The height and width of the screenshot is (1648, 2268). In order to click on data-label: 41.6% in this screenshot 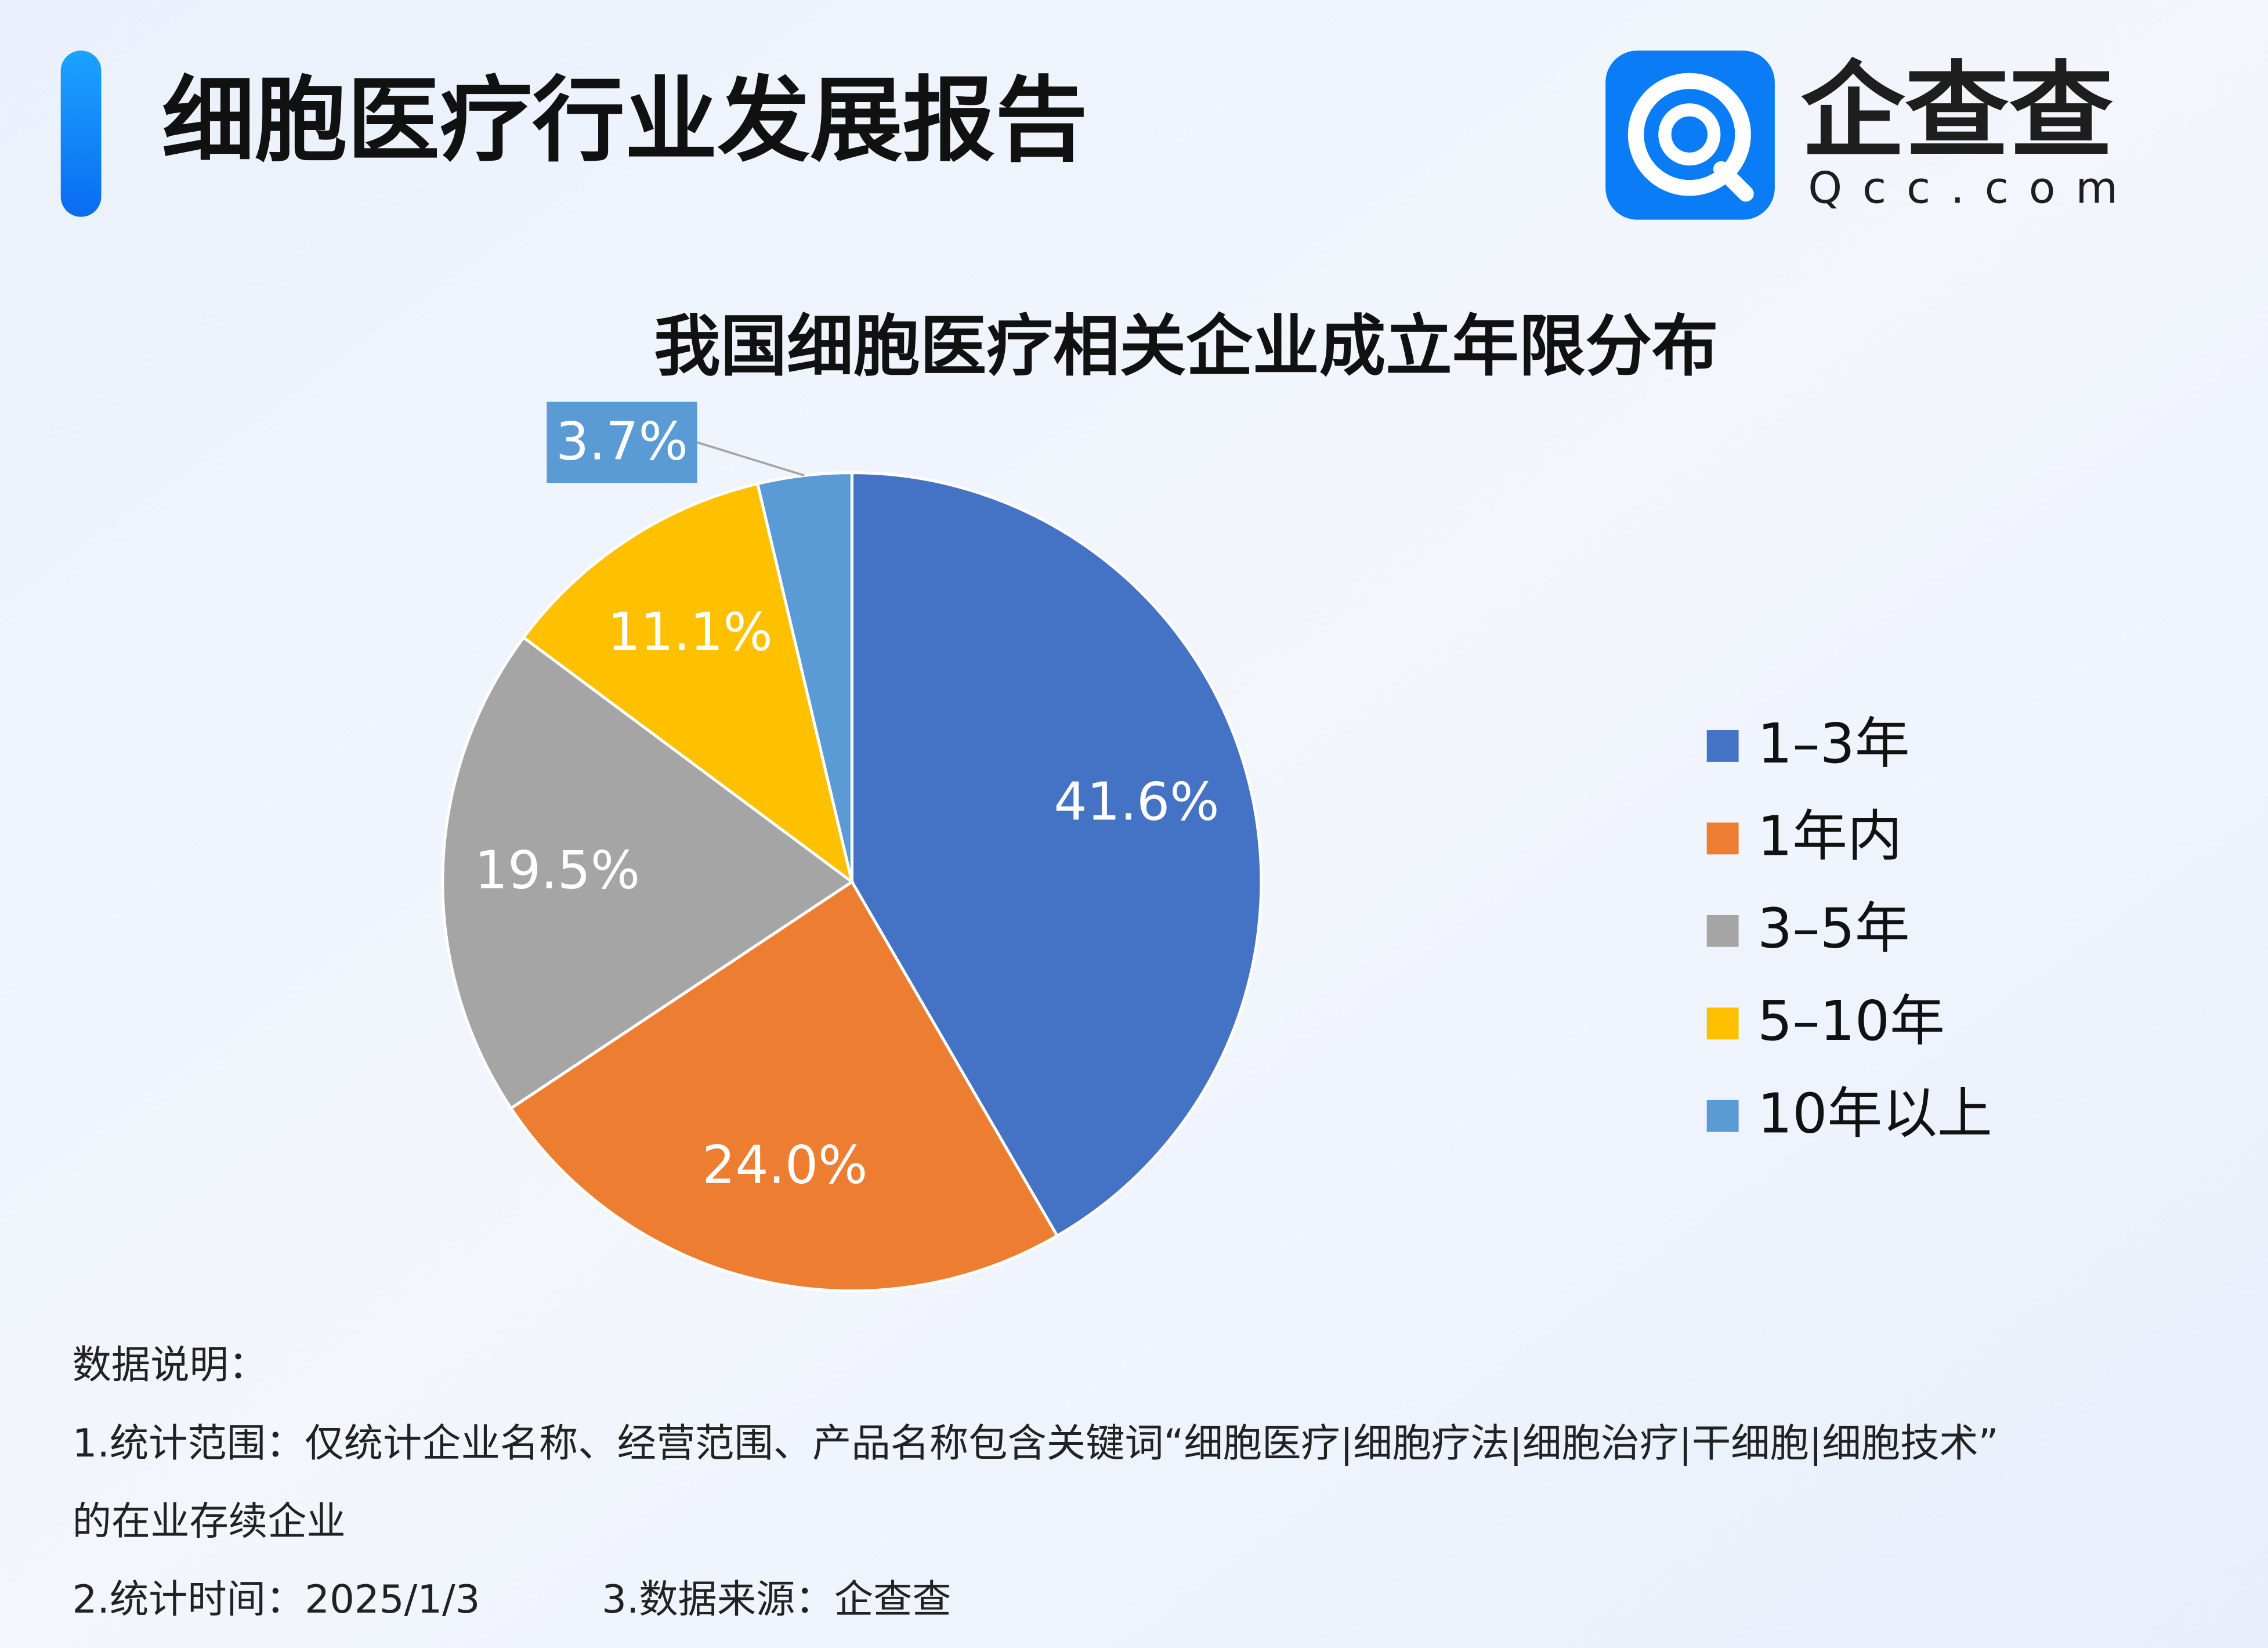, I will do `click(1136, 802)`.